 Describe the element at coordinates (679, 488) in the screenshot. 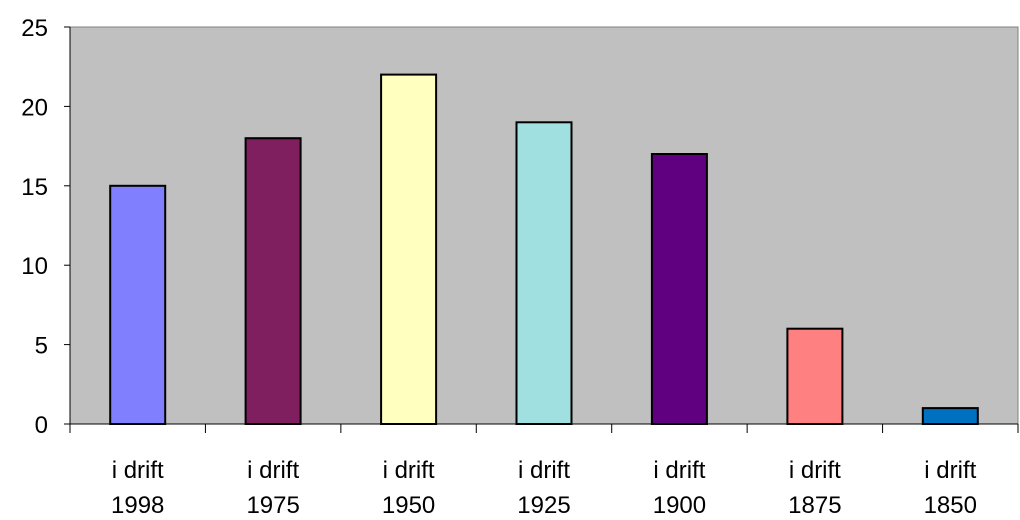

I see `x-category-label-1900: i drift 1900` at that location.